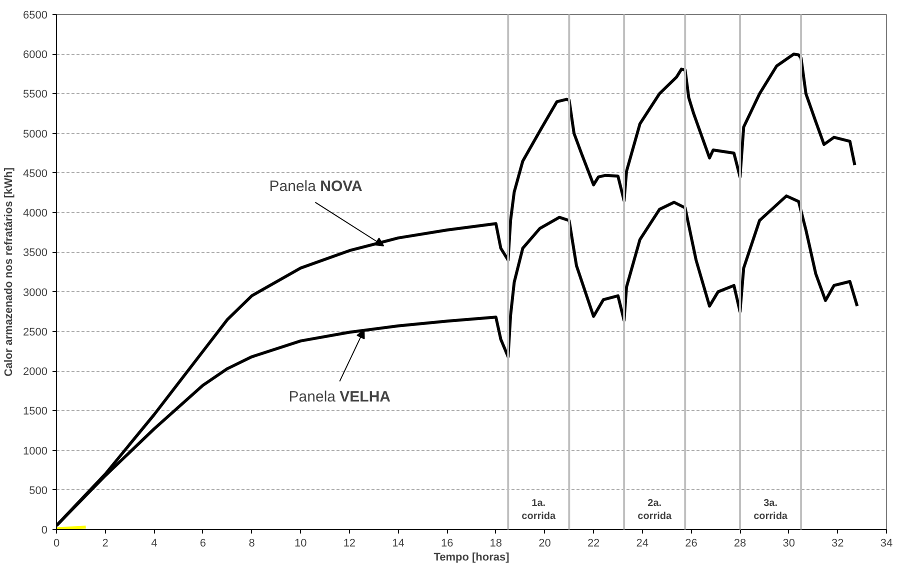  Describe the element at coordinates (300, 544) in the screenshot. I see `x-tick-label: 10` at that location.